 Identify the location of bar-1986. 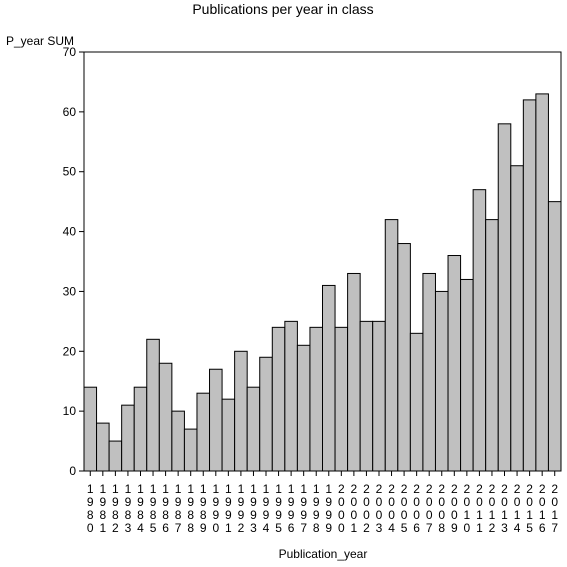
(165, 417).